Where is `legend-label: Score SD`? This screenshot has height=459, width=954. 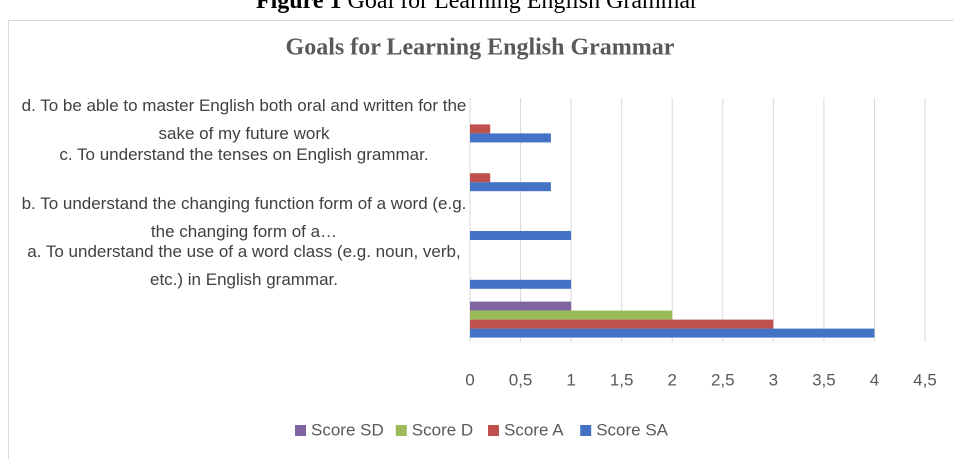
legend-label: Score SD is located at coordinates (347, 429).